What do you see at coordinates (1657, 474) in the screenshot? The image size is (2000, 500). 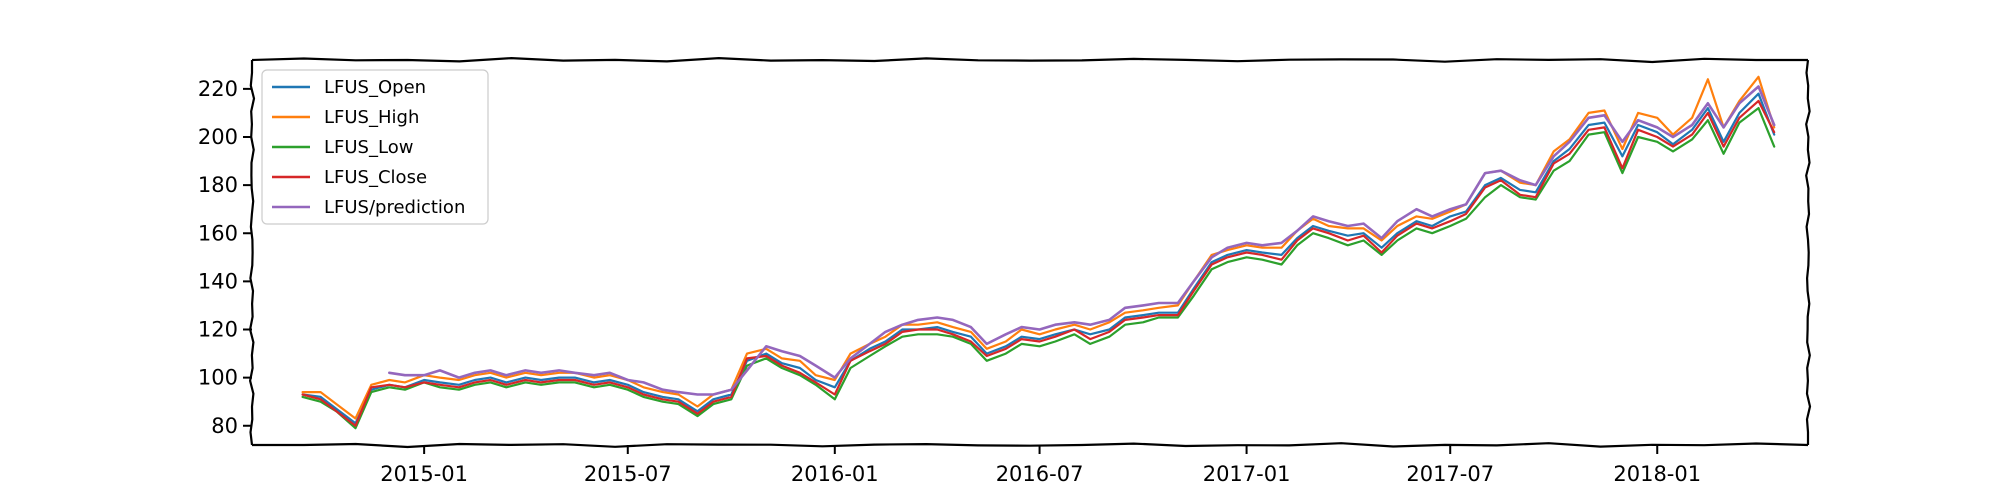 I see `x-tick-label: 2018-01` at bounding box center [1657, 474].